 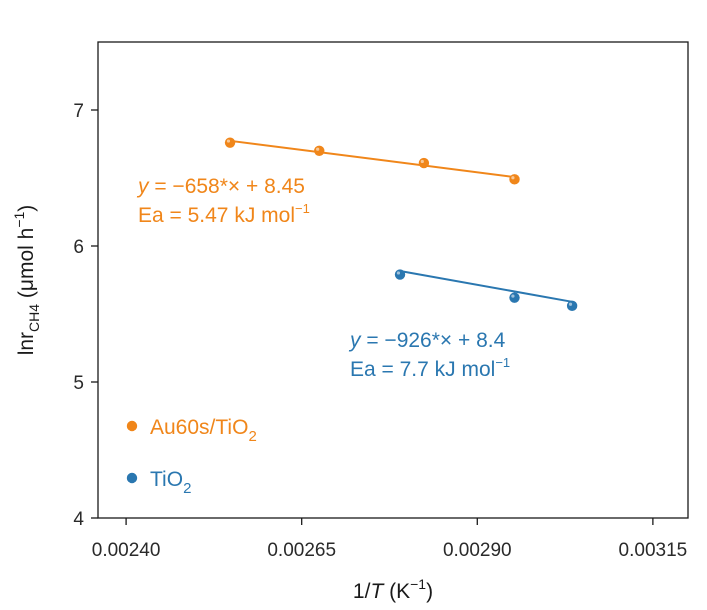 What do you see at coordinates (78, 383) in the screenshot?
I see `y-tick-label: 5` at bounding box center [78, 383].